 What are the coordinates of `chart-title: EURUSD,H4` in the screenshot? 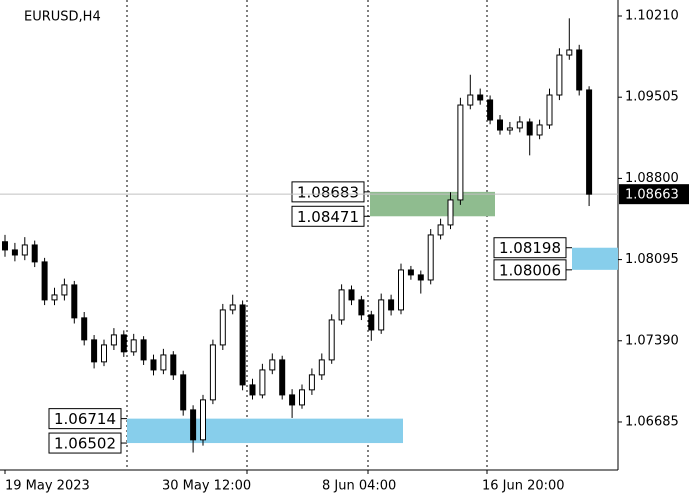 It's located at (62, 17).